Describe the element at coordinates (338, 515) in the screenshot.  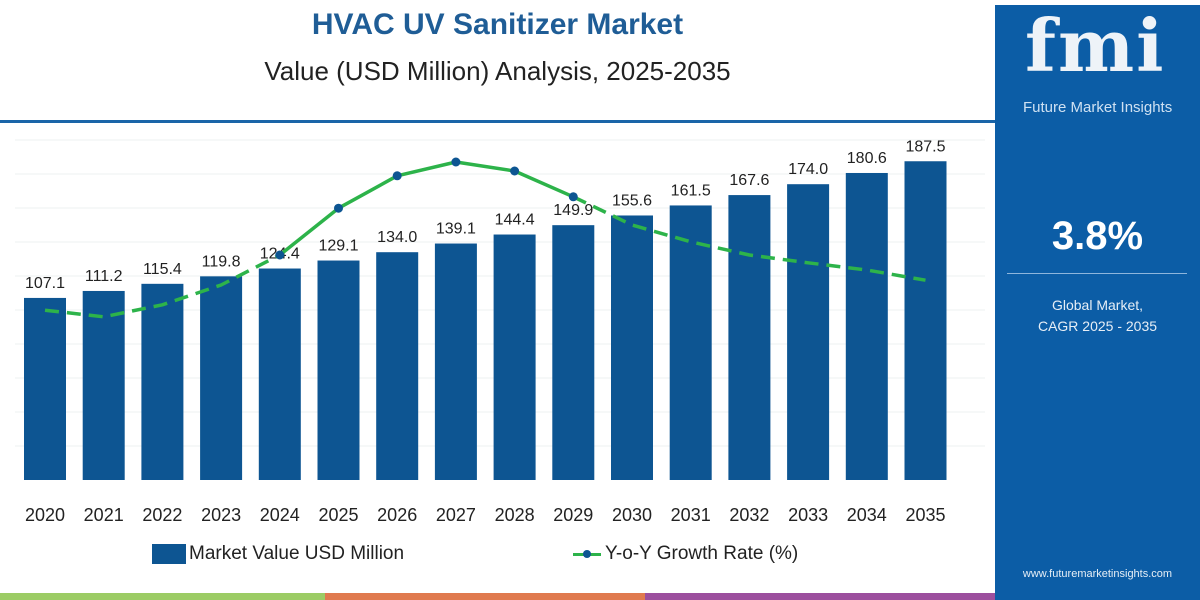
I see `x-tick-2025: 2025` at that location.